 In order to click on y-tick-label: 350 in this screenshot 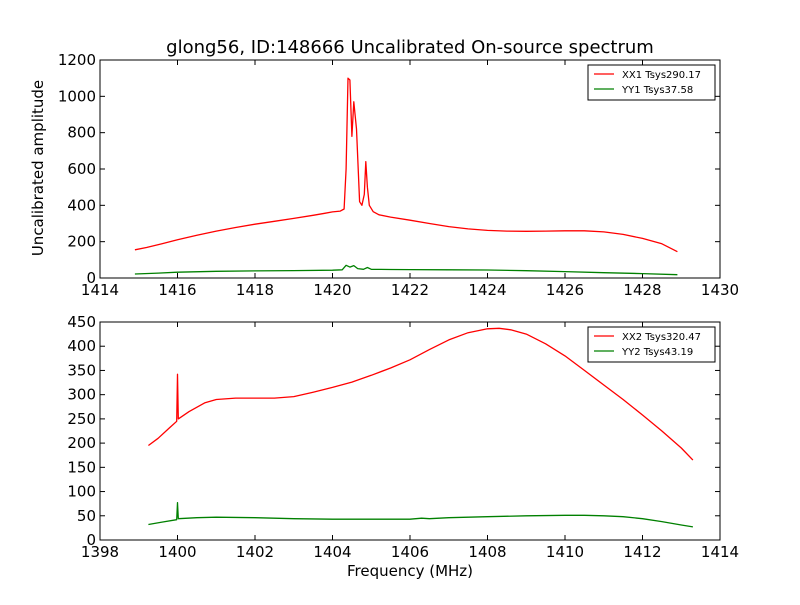, I will do `click(81, 370)`.